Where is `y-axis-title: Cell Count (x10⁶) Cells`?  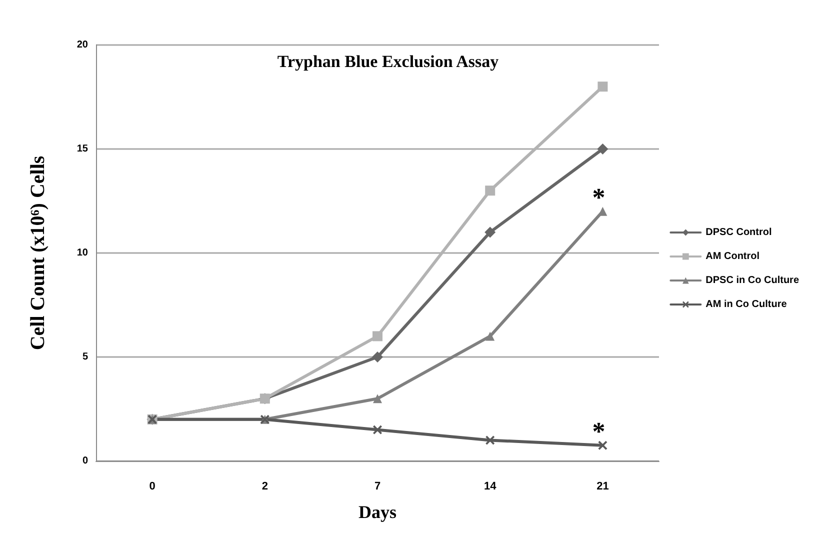
y-axis-title: Cell Count (x10⁶) Cells is located at coordinates (38, 253).